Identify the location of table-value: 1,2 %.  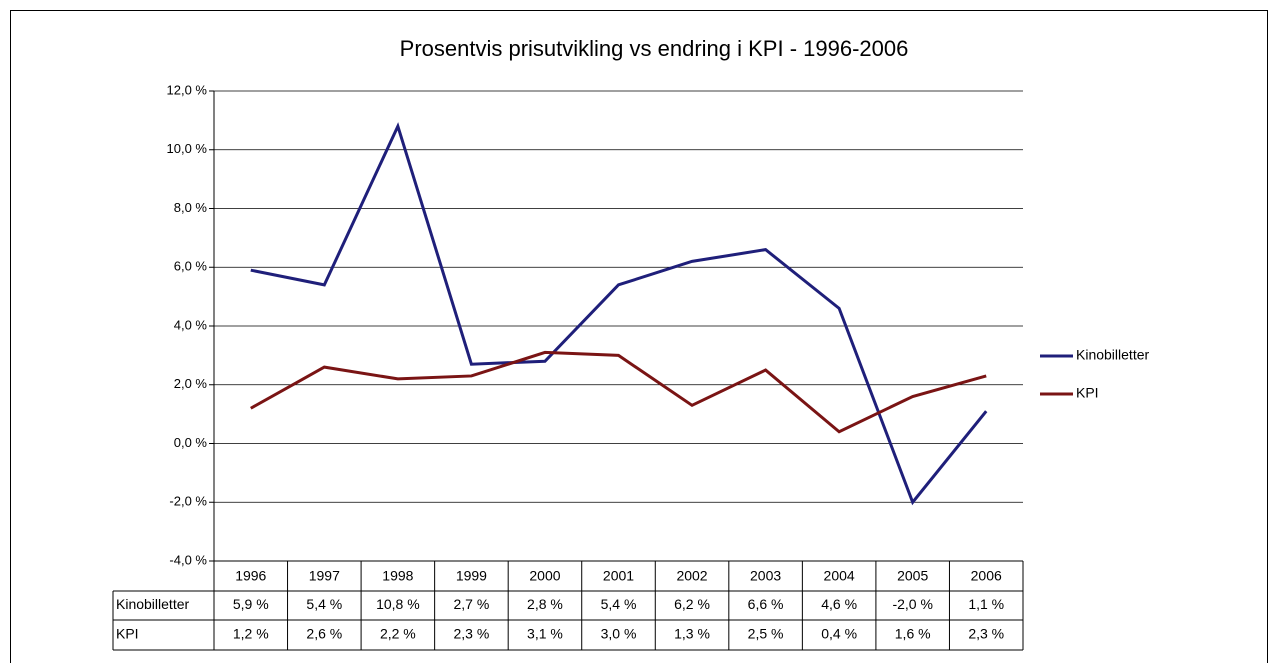
(251, 634).